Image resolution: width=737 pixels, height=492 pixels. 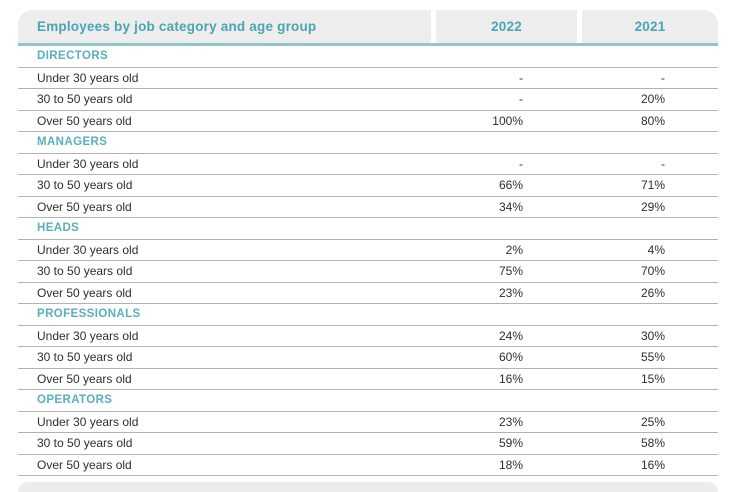 I want to click on column-header-2022: 2022, so click(x=506, y=26).